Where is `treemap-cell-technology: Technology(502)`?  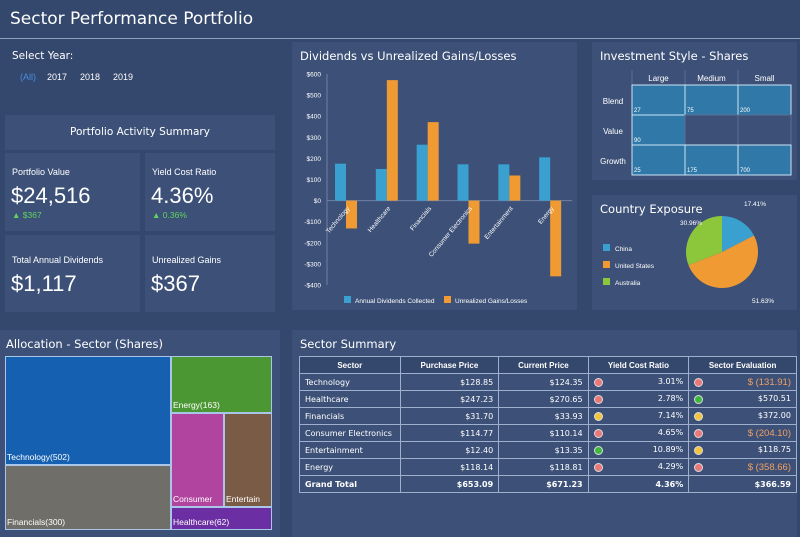
treemap-cell-technology: Technology(502) is located at coordinates (88, 410).